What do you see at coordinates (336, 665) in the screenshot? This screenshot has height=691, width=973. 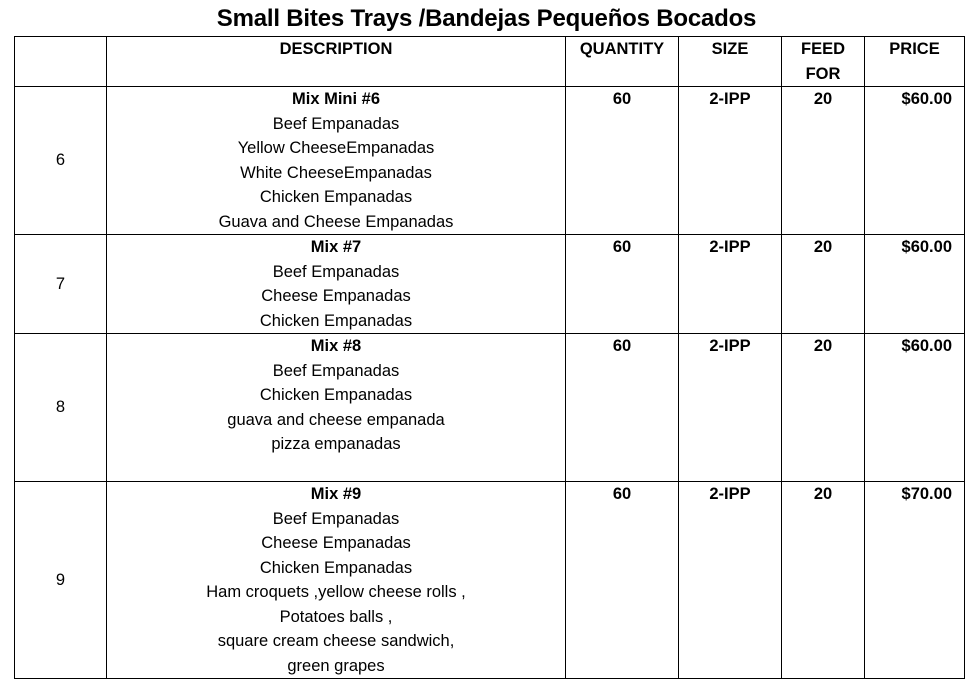 I see `item-line: green grapes` at bounding box center [336, 665].